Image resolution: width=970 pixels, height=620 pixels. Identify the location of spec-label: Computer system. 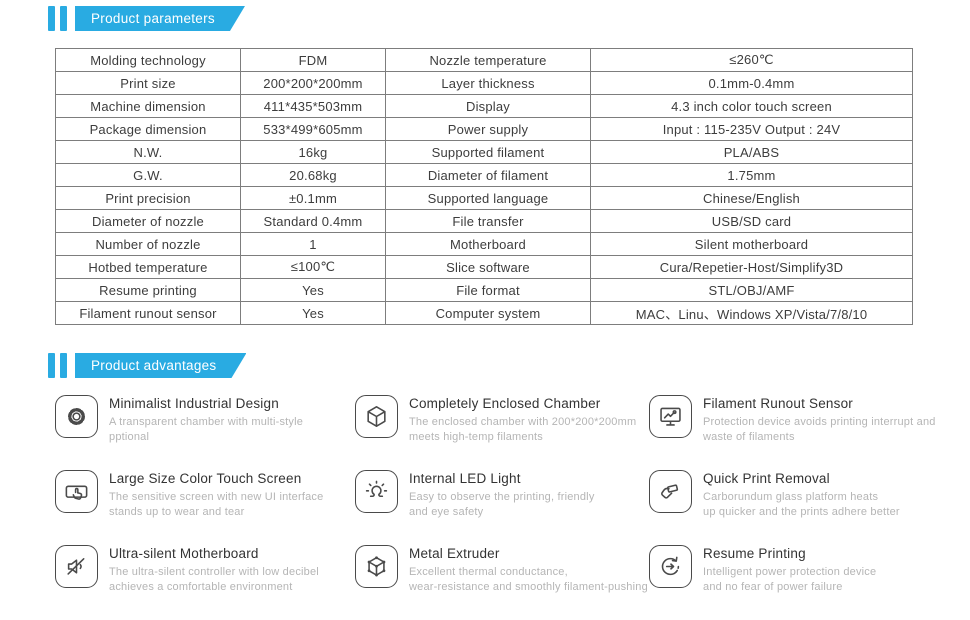
(488, 313).